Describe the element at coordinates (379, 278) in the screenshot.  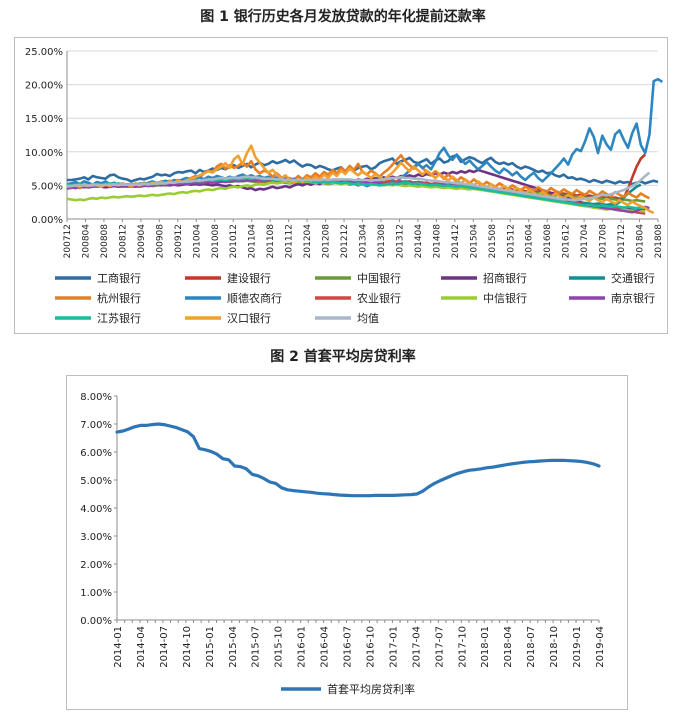
I see `fig1-legend-label: 中国银行` at that location.